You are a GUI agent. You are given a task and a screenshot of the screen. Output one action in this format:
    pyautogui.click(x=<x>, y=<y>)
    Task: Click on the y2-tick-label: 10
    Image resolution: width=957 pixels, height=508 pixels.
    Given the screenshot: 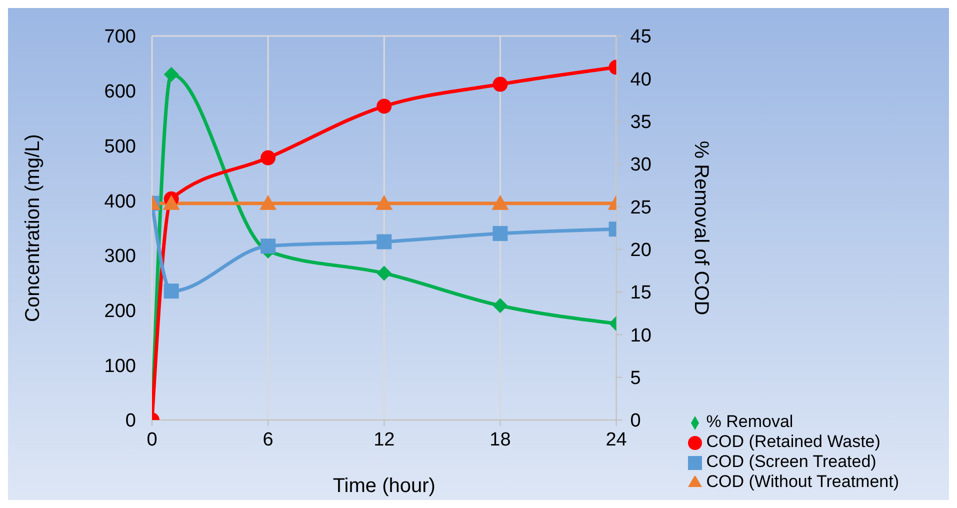 What is the action you would take?
    pyautogui.click(x=641, y=335)
    